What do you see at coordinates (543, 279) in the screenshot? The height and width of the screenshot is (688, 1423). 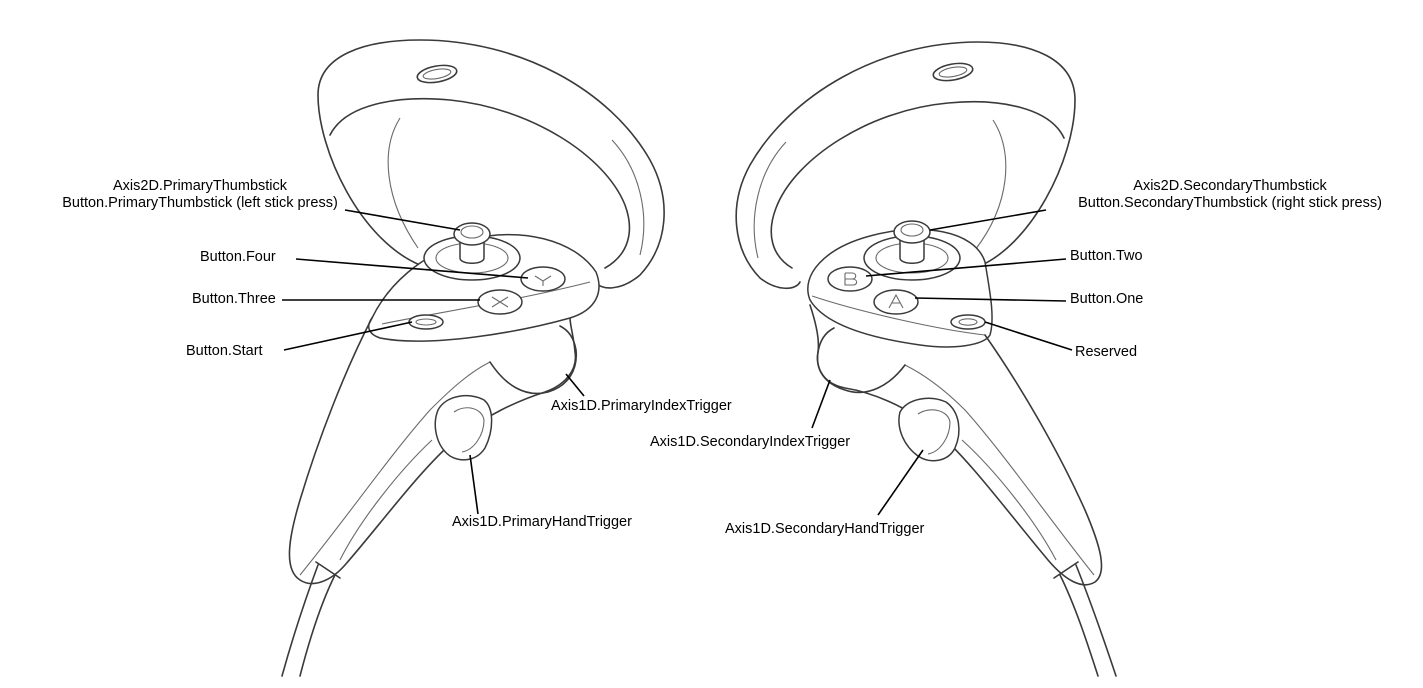 I see `left-button-four` at bounding box center [543, 279].